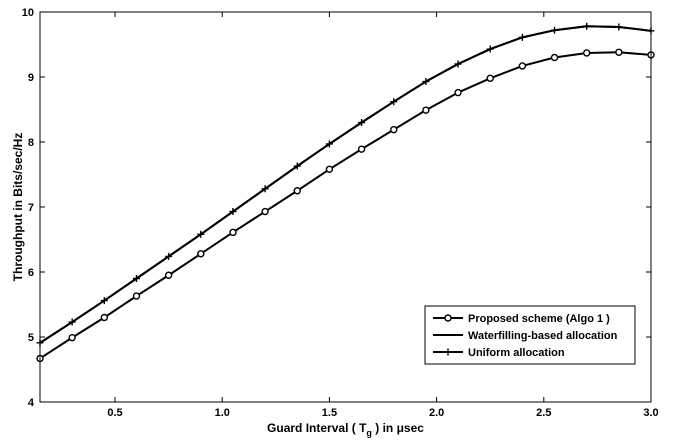  I want to click on y-tick-label: 10, so click(28, 13).